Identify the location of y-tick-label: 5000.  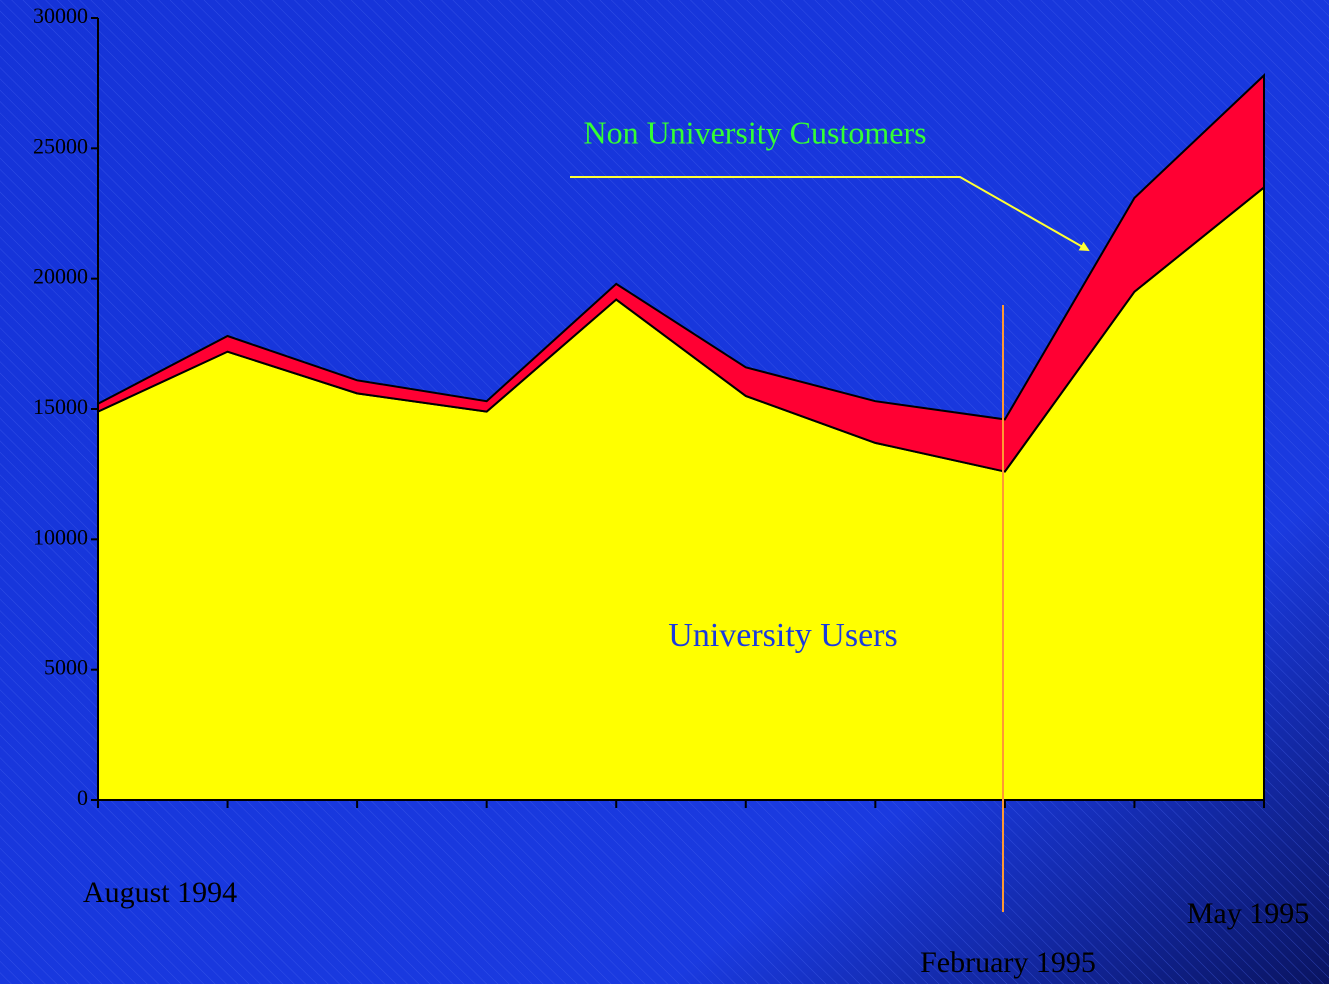
(66, 667).